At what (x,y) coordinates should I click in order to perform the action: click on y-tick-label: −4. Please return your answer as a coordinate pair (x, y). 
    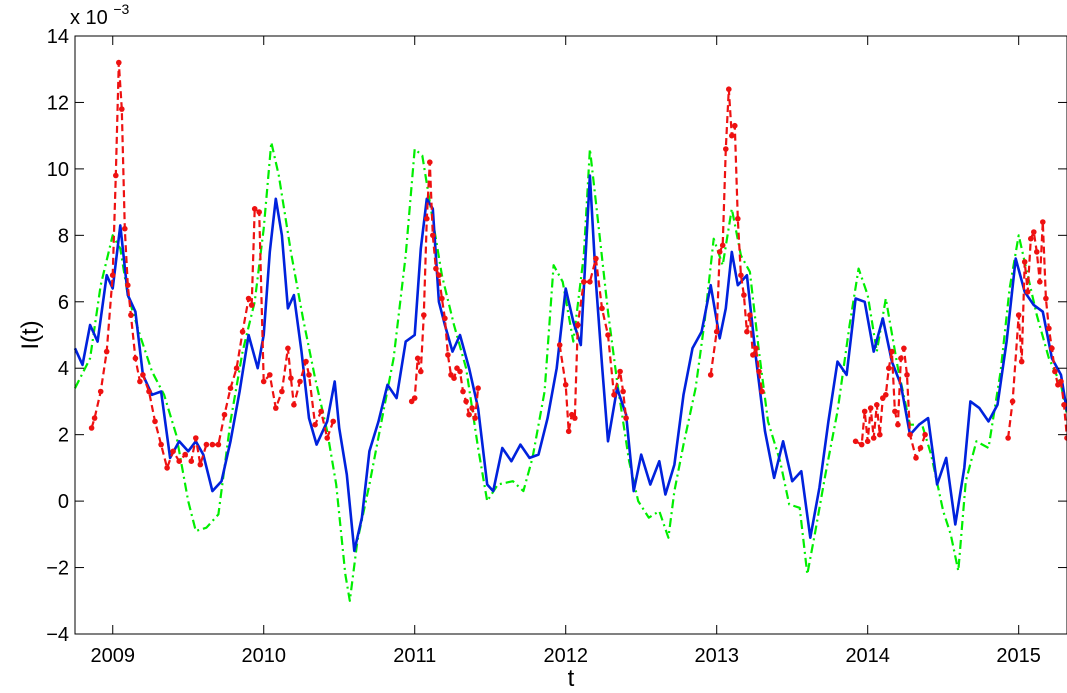
    Looking at the image, I should click on (57, 635).